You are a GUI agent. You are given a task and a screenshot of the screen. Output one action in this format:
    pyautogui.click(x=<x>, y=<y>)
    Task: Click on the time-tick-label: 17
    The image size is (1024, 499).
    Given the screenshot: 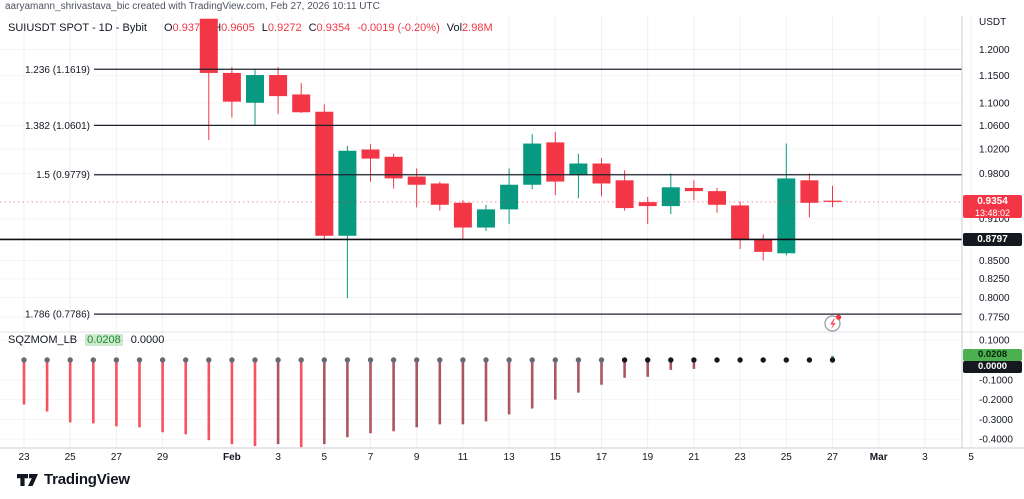 What is the action you would take?
    pyautogui.click(x=602, y=457)
    